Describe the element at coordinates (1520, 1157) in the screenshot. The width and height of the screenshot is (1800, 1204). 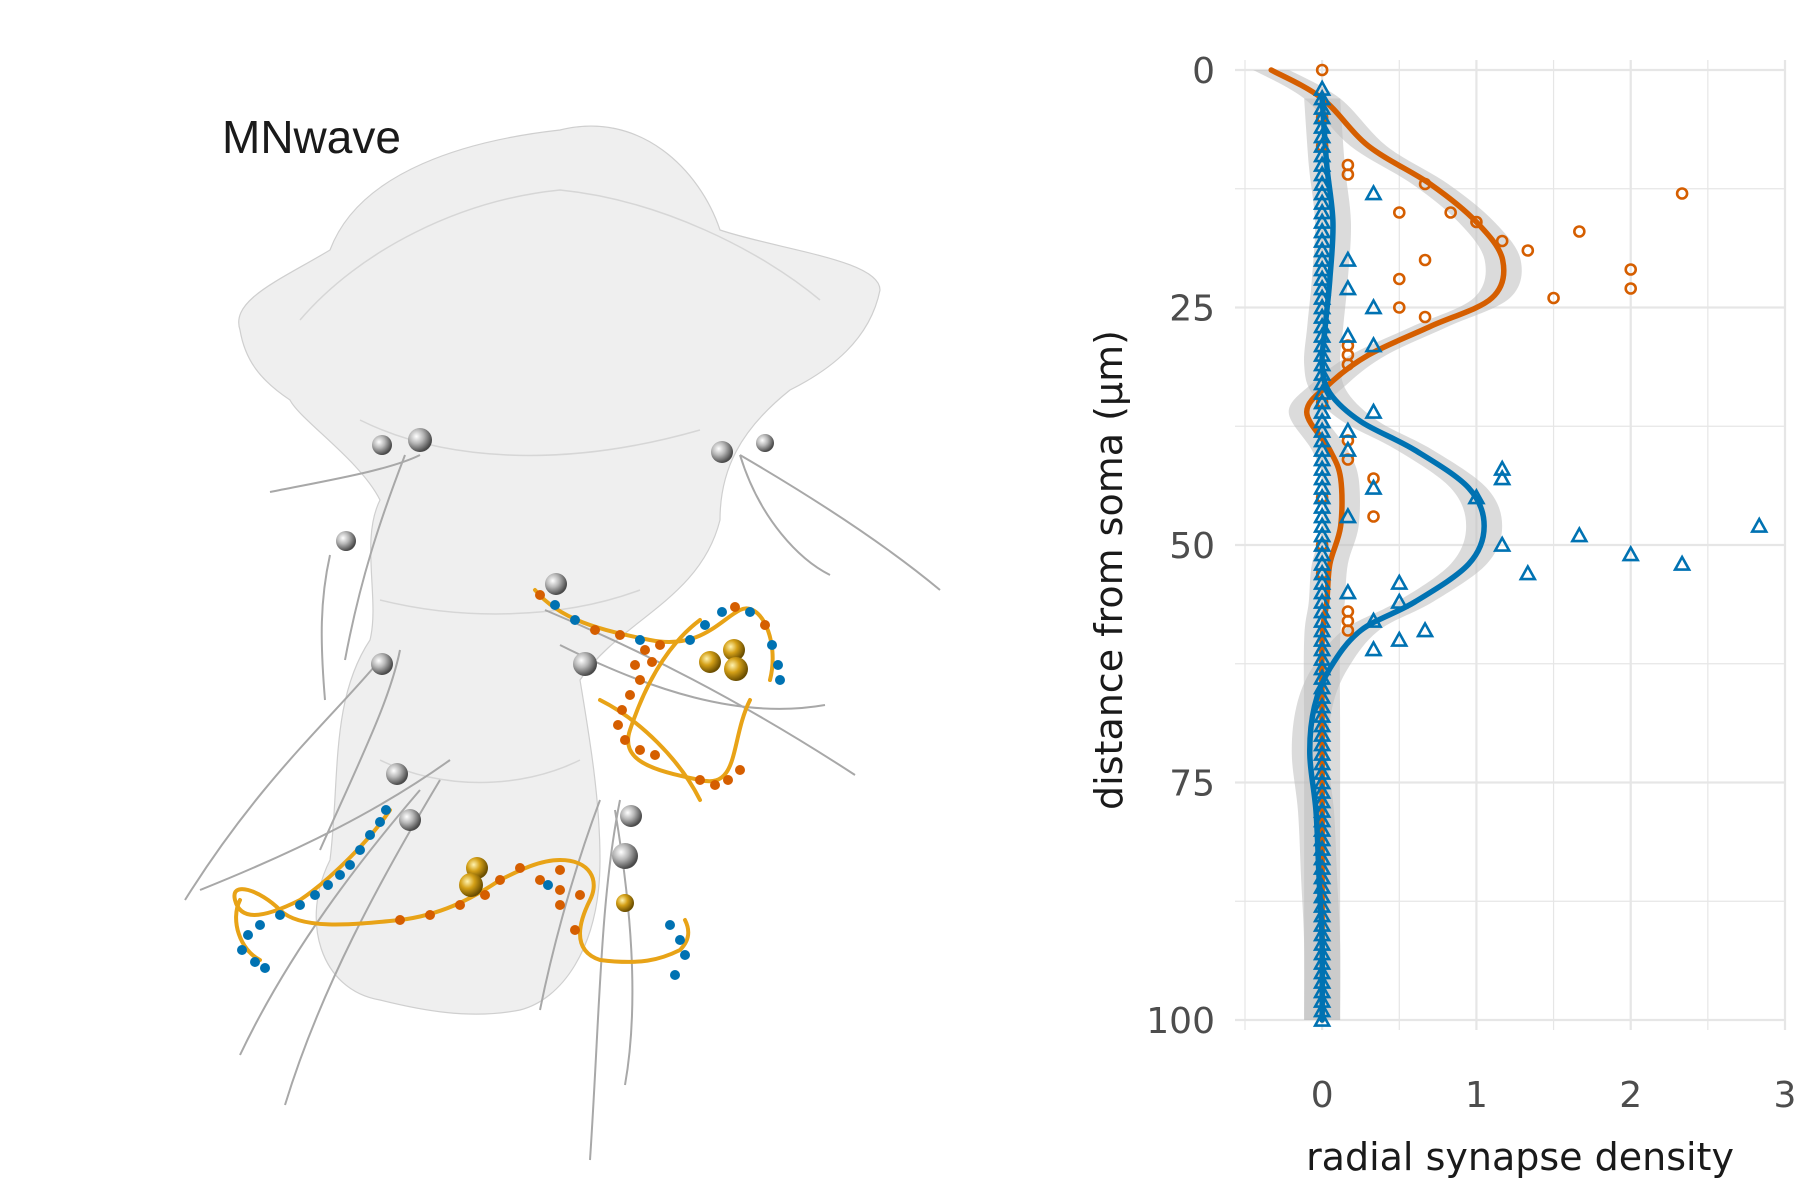
I see `x-axis-label: radial synapse density` at that location.